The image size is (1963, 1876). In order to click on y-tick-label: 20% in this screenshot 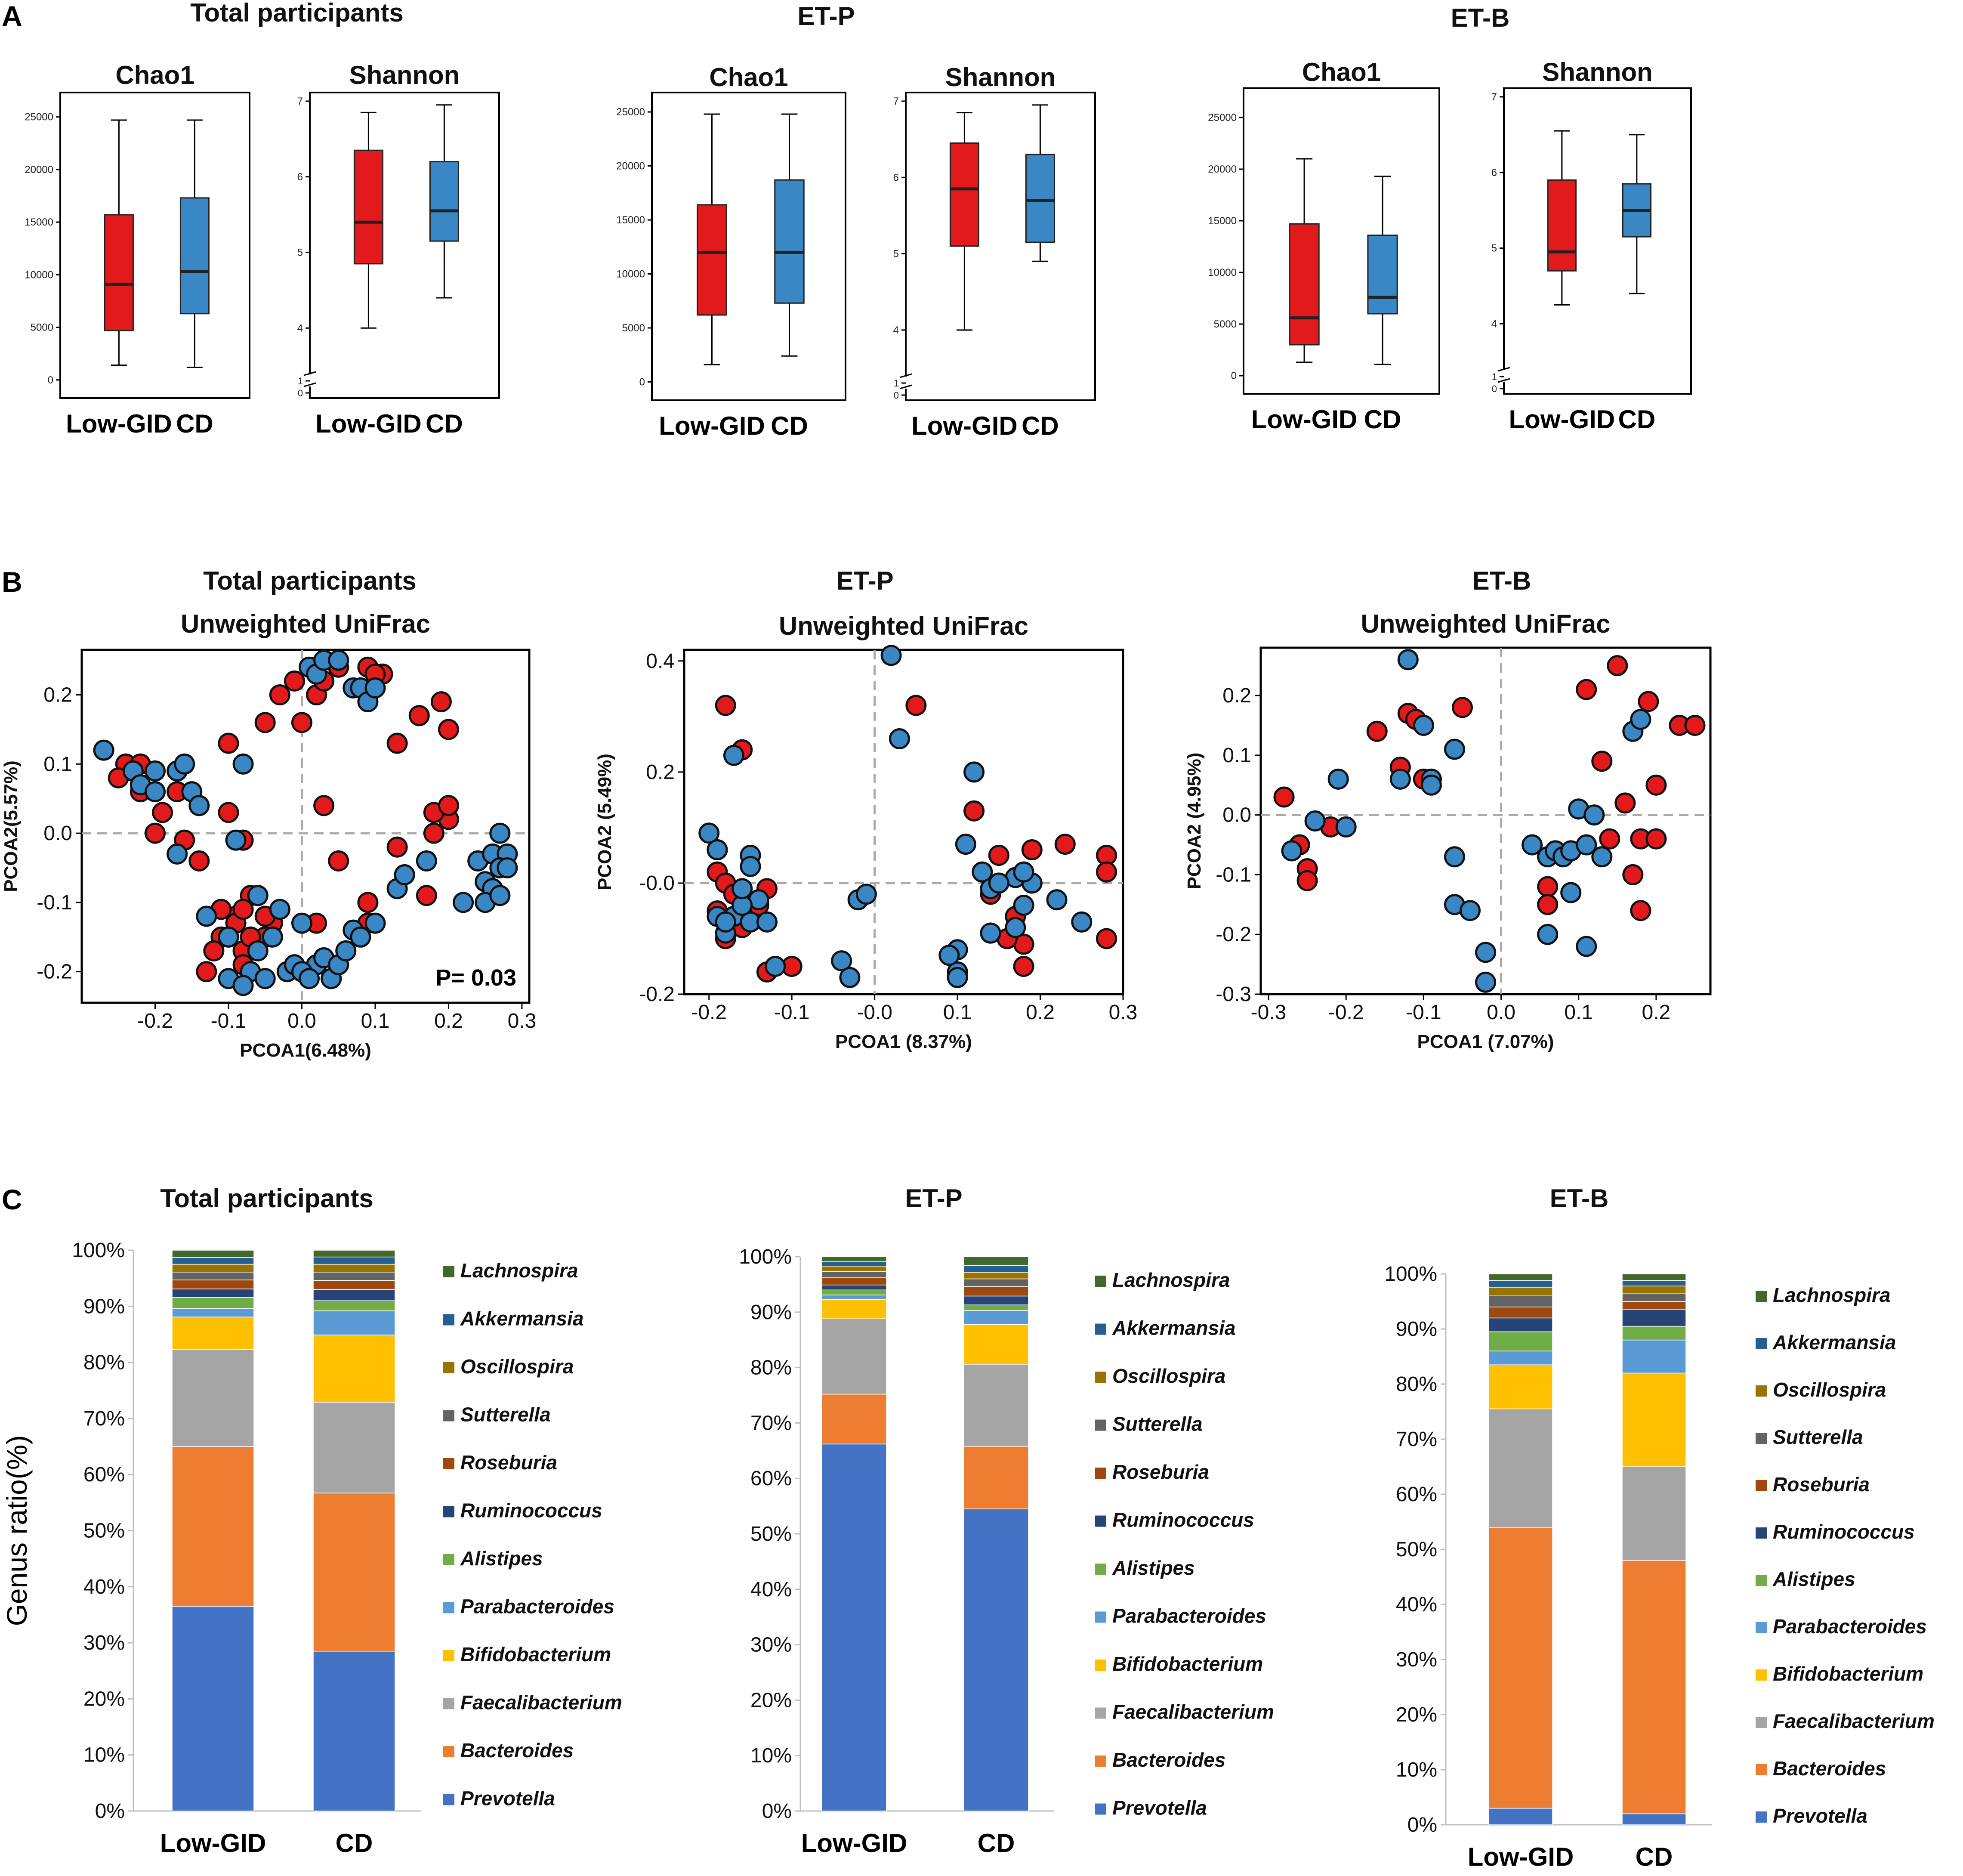, I will do `click(1416, 1715)`.